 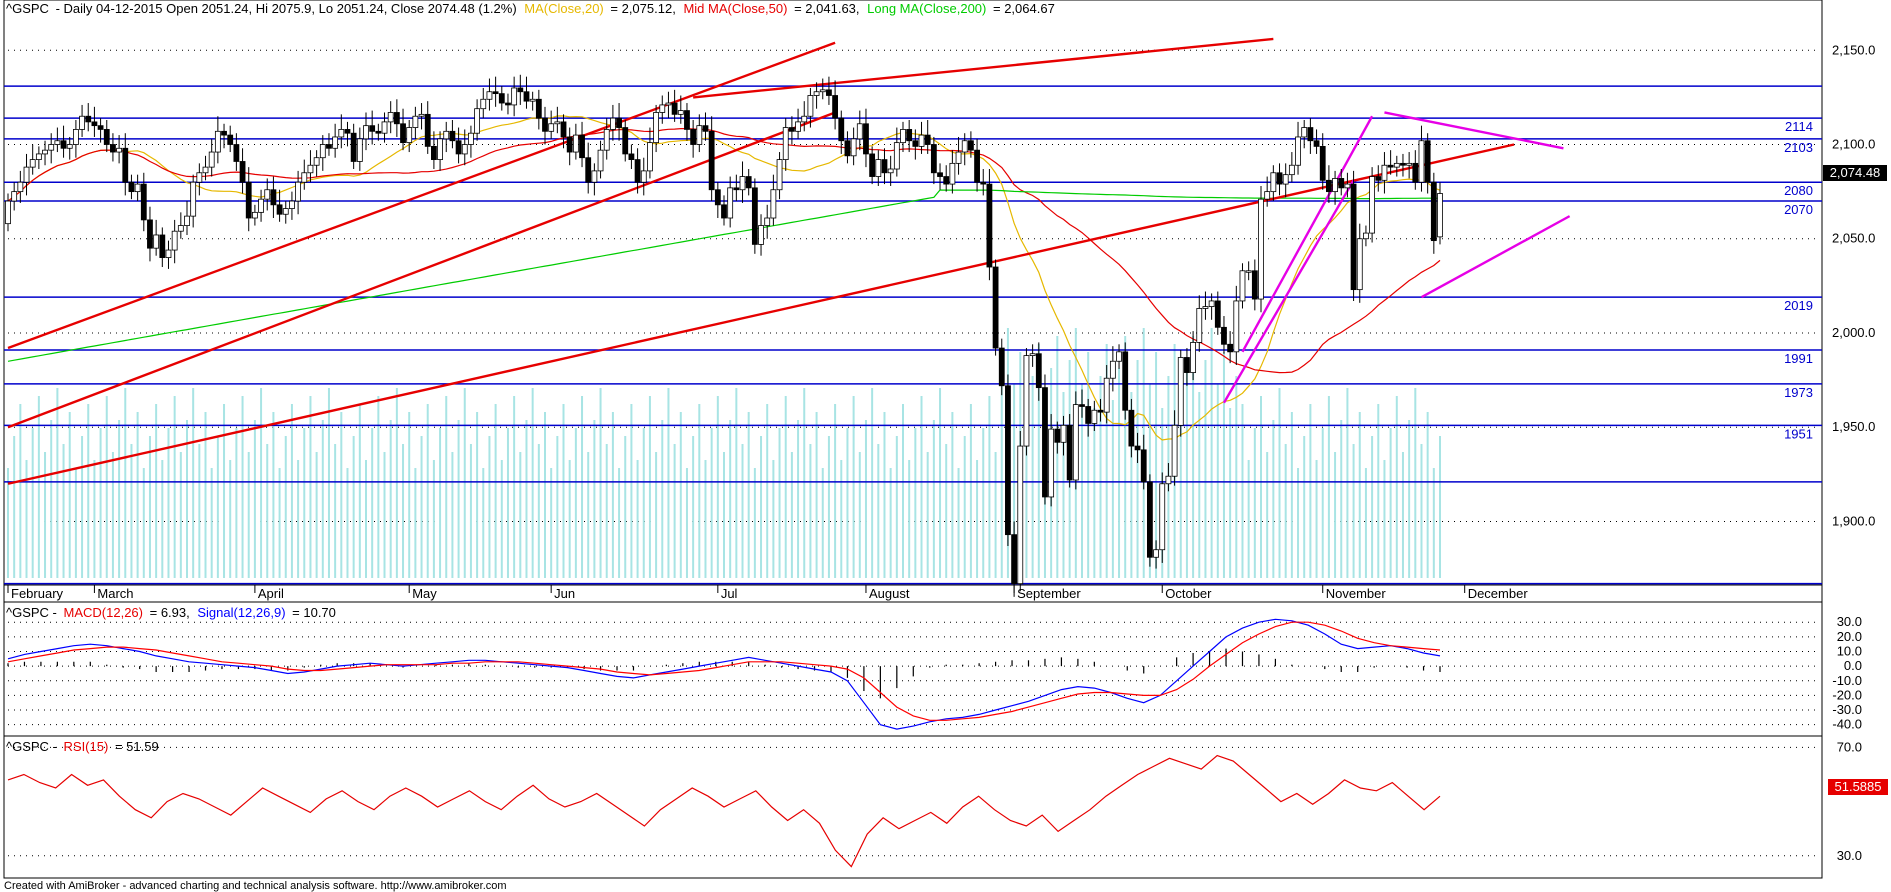 I want to click on month-label: Jun, so click(x=564, y=593).